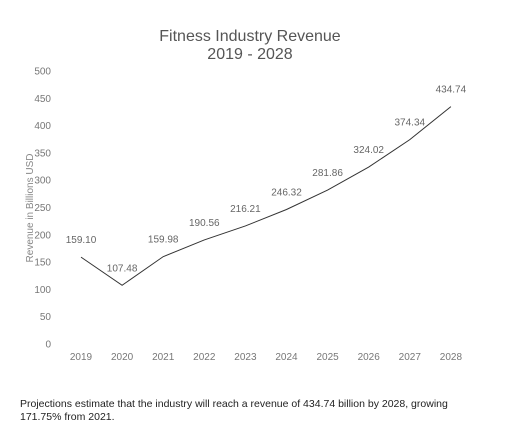 This screenshot has width=512, height=424. Describe the element at coordinates (81, 357) in the screenshot. I see `x-tick-label: 2019` at that location.